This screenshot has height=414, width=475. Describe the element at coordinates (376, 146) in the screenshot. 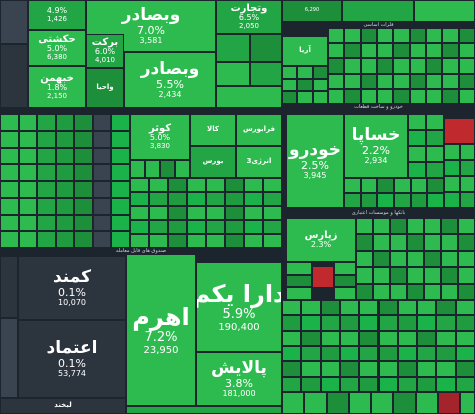

I see `heatmap-tile: خساپا 2.2% 2,934` at that location.